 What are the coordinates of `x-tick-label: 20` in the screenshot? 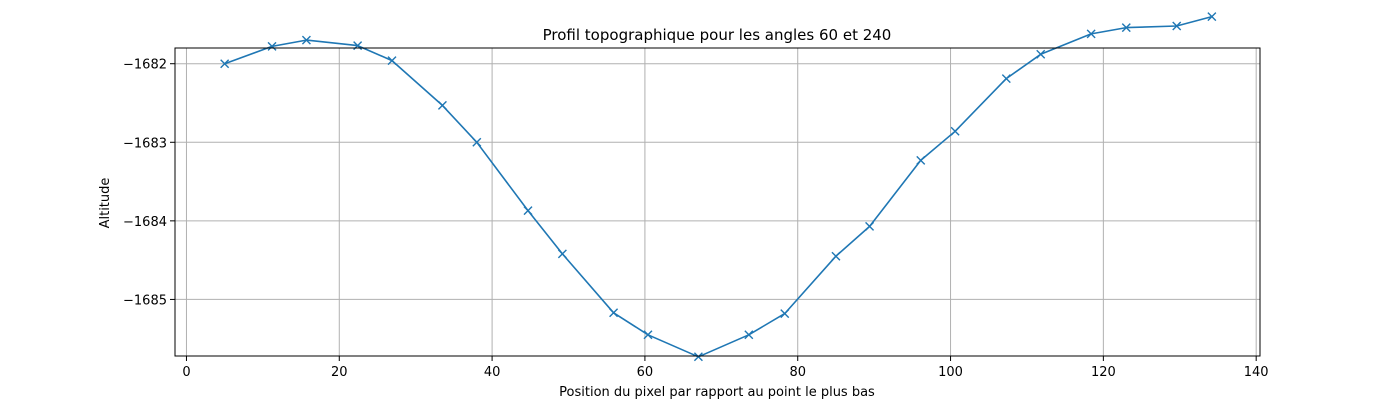 It's located at (339, 372).